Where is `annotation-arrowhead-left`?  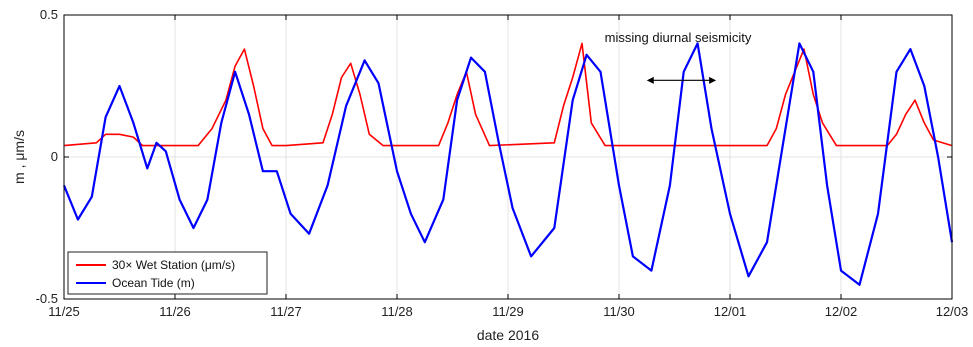 annotation-arrowhead-left is located at coordinates (650, 80).